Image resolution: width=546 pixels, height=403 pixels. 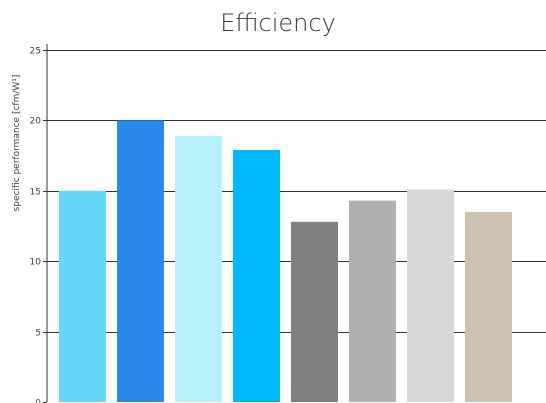 I want to click on y-tick-label-10: 10, so click(x=36, y=263).